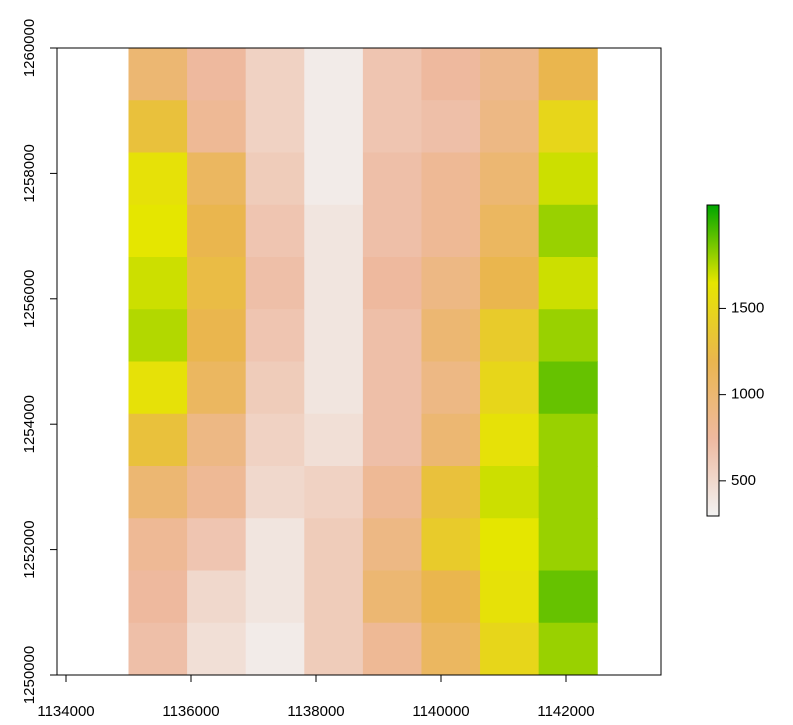 Image resolution: width=793 pixels, height=725 pixels. Describe the element at coordinates (747, 394) in the screenshot. I see `legend-tick-label: 1000` at that location.